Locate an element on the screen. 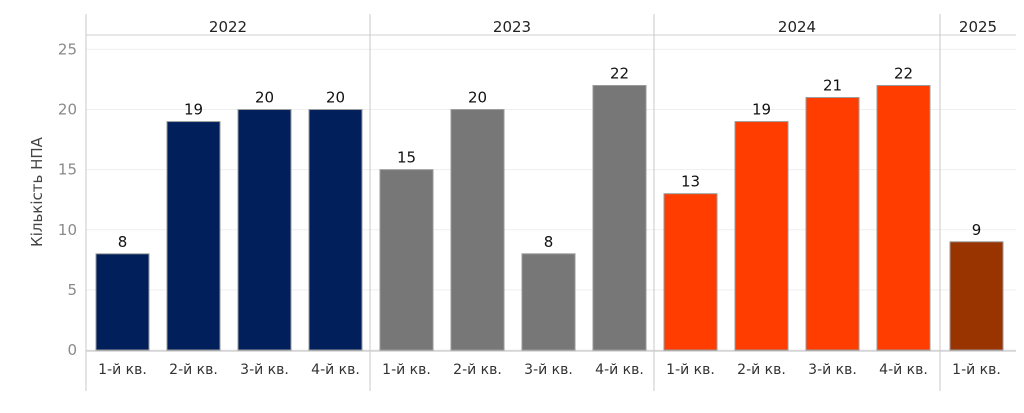 The height and width of the screenshot is (413, 1024). y-axis-label: Кількість НПА is located at coordinates (37, 191).